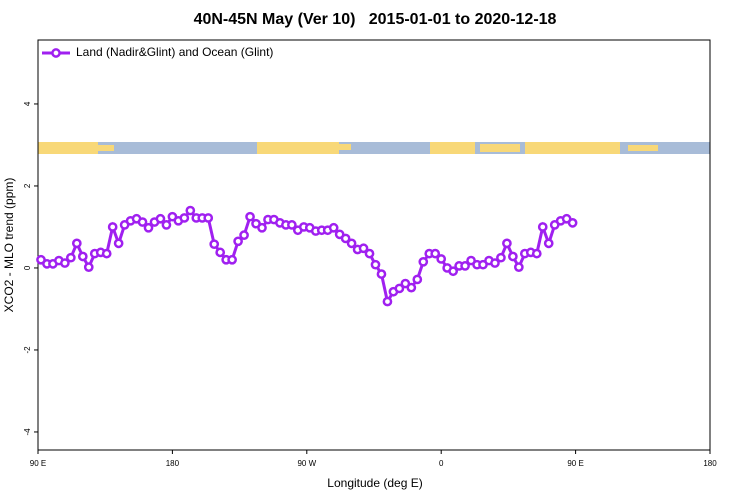 This screenshot has height=500, width=750. Describe the element at coordinates (27, 185) in the screenshot. I see `y-tick-label: 2` at that location.